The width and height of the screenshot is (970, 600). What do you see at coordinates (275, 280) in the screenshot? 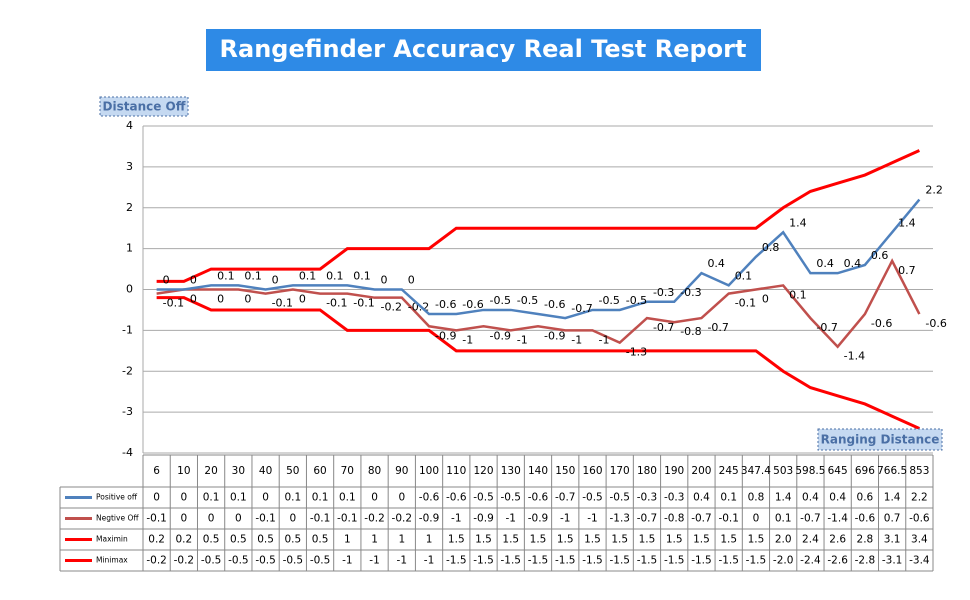
I see `data-label: 0` at bounding box center [275, 280].